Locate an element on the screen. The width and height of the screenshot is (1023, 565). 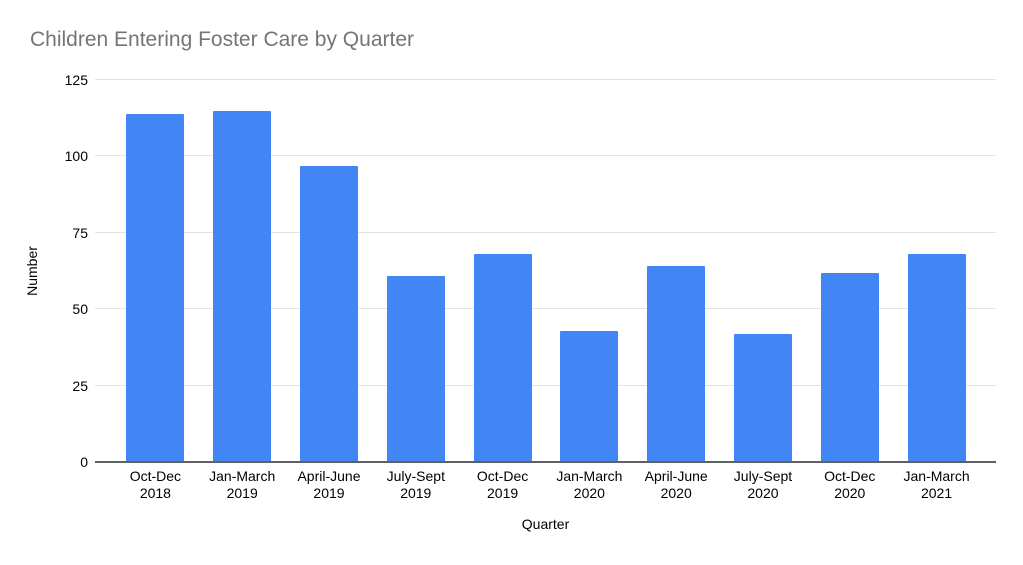
y-tick-label: 100 is located at coordinates (76, 156).